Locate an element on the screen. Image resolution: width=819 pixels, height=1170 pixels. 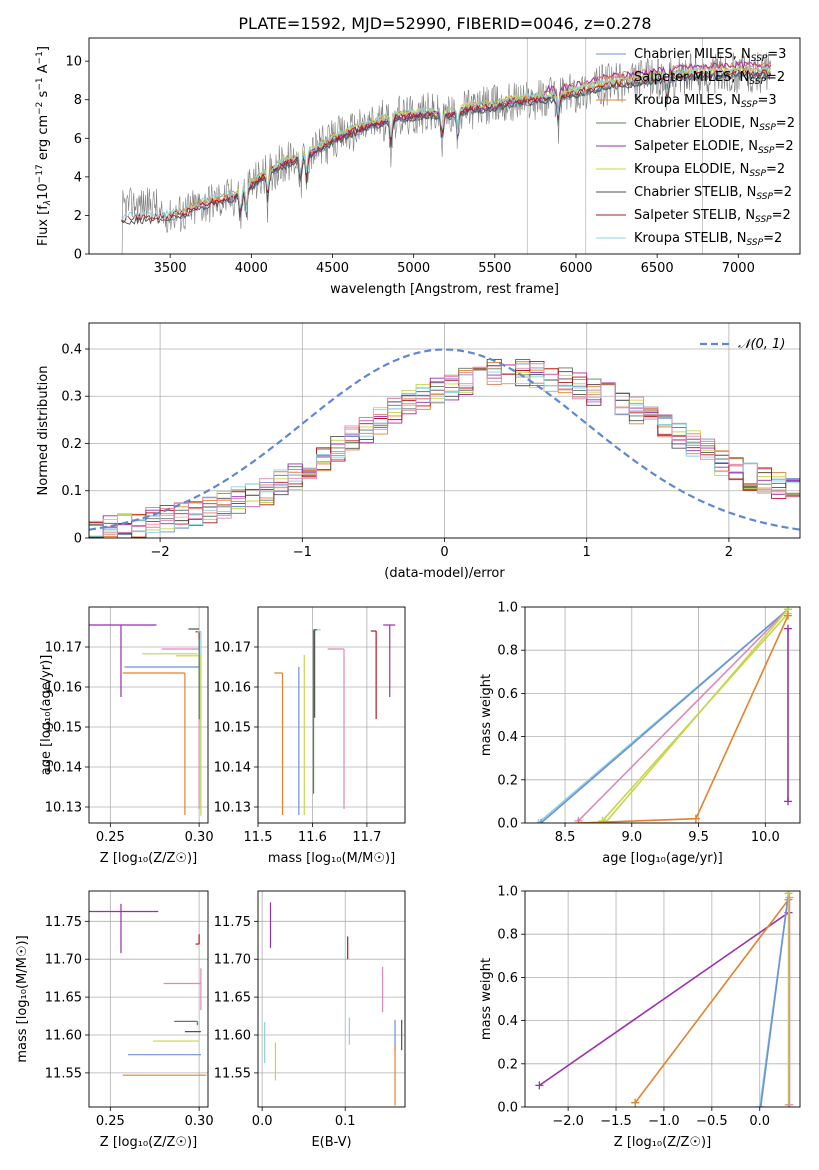
legend-label: Salpeter MILES, N is located at coordinates (691, 77).